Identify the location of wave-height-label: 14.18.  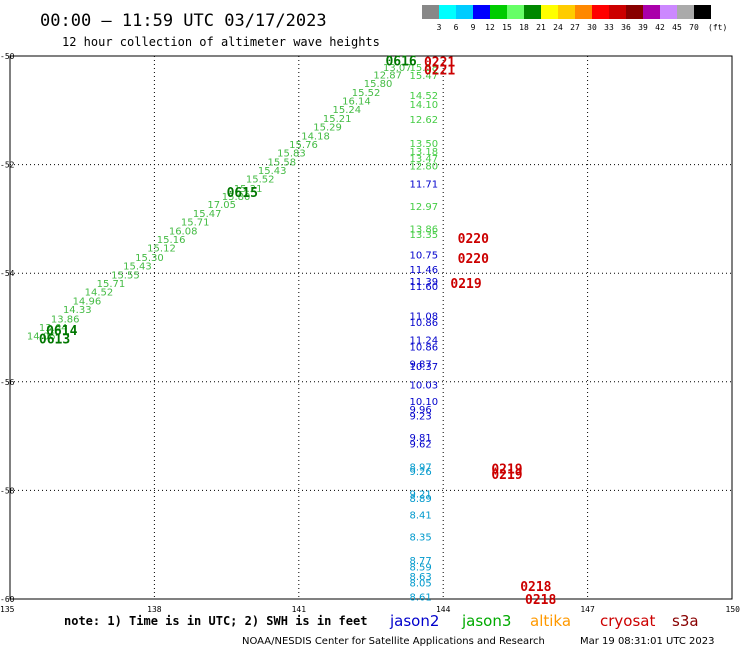
(315, 136).